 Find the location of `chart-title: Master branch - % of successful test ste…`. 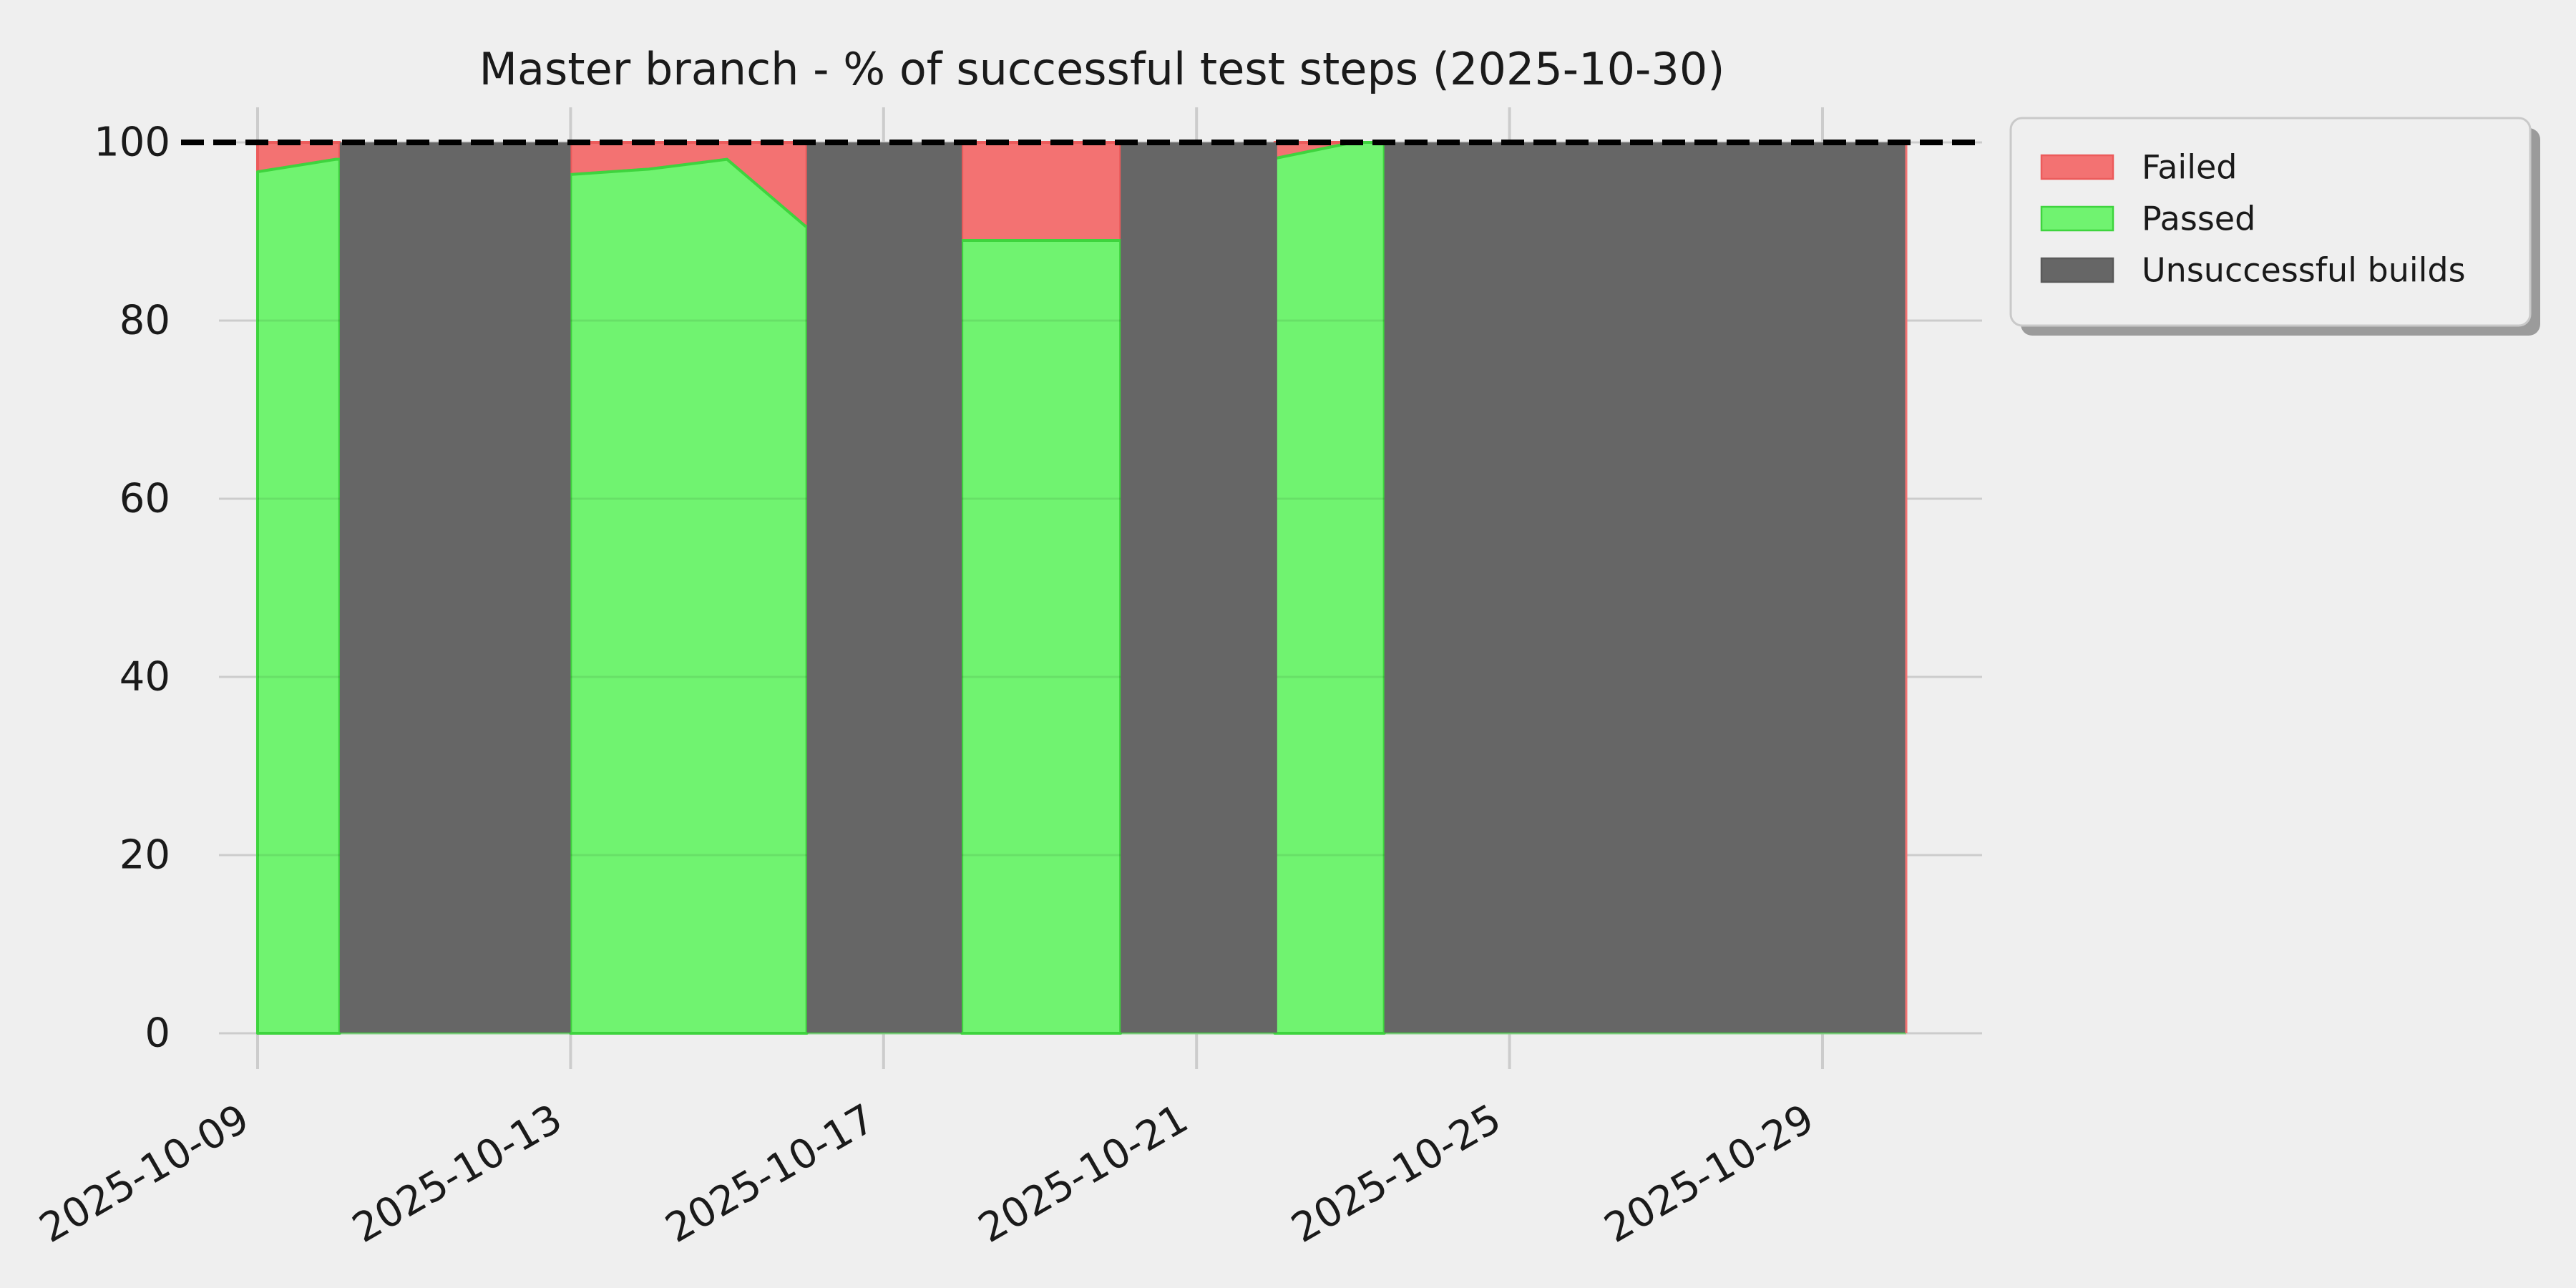

chart-title: Master branch - % of successful test ste… is located at coordinates (1102, 69).